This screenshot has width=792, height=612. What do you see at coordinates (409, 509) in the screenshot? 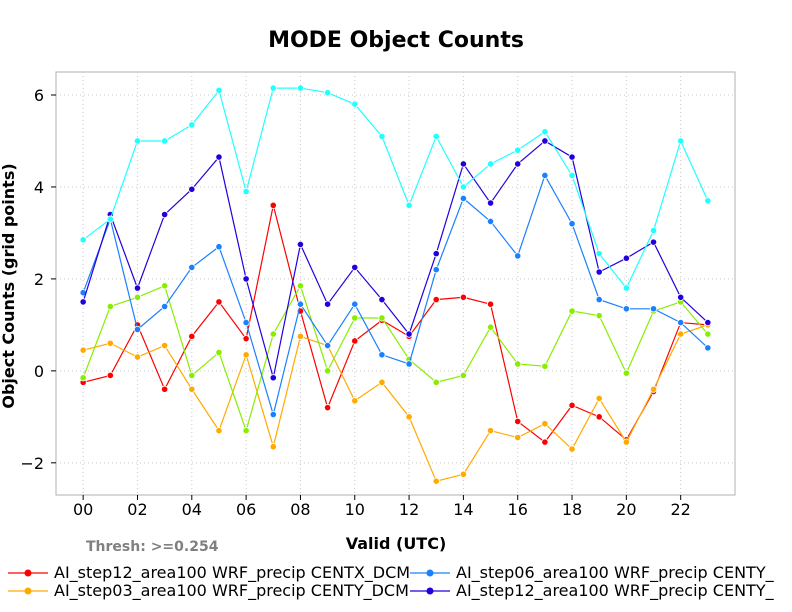
I see `x-tick-label: 12` at bounding box center [409, 509].